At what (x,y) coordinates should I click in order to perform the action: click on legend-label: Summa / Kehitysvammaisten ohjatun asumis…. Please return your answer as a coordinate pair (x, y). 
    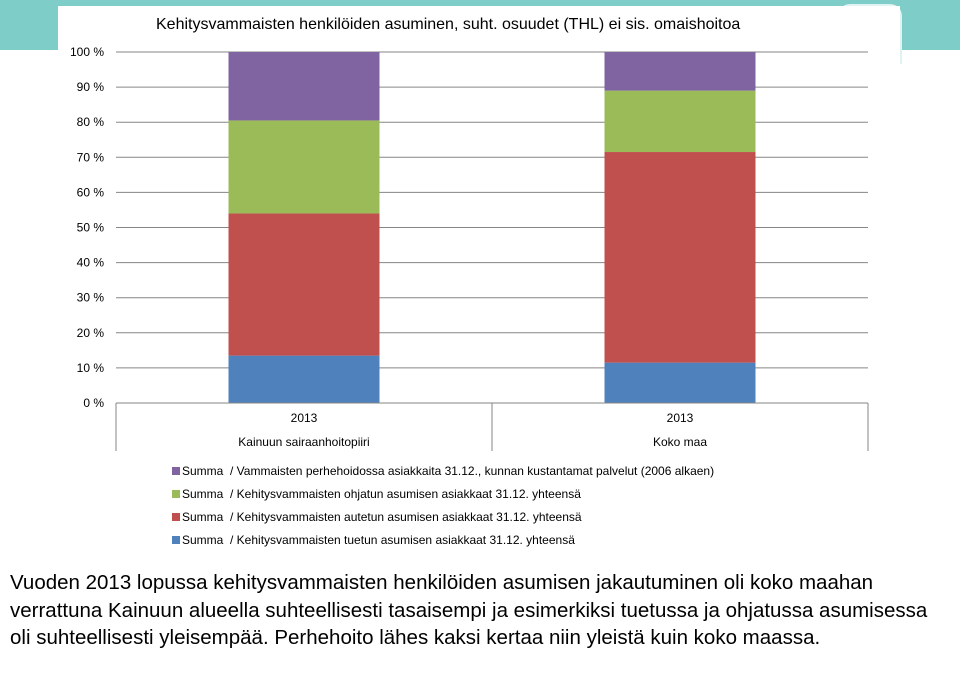
    Looking at the image, I should click on (381, 493).